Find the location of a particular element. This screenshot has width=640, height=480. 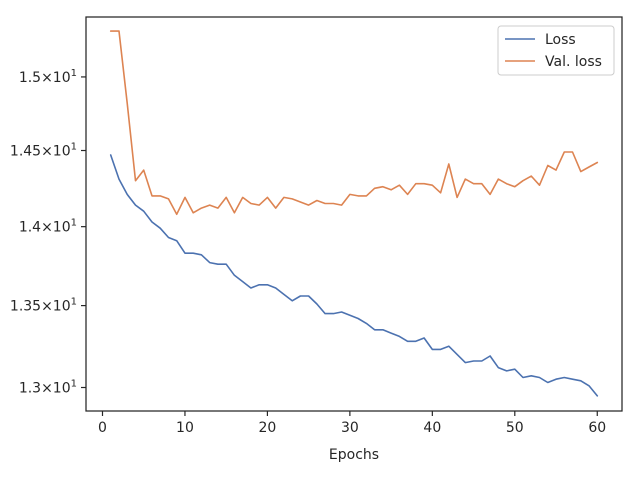

y-tick-label: 1.3×10¹ is located at coordinates (48, 388).